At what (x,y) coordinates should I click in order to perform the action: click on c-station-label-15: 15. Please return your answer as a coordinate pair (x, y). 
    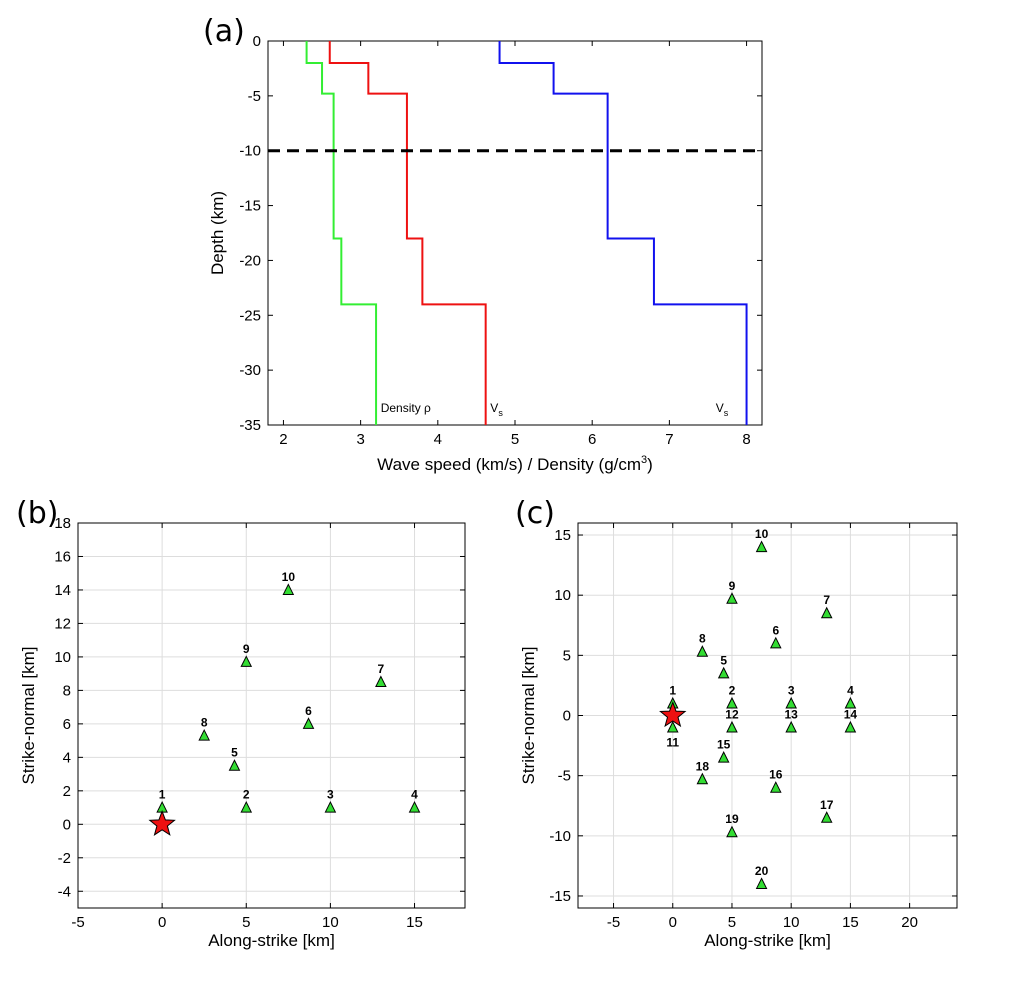
    Looking at the image, I should click on (724, 745).